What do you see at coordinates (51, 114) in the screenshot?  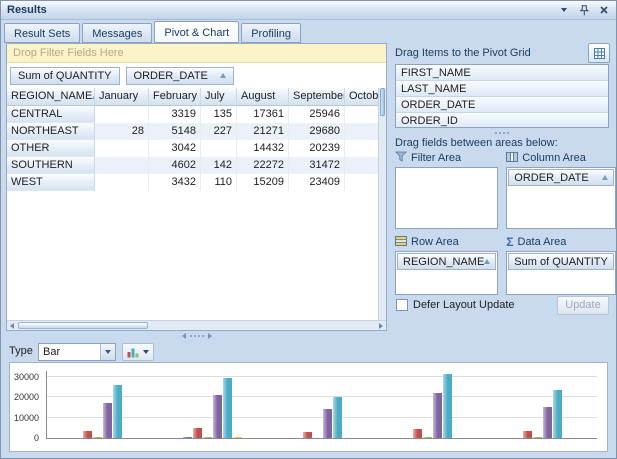 I see `pivot-row-header: CENTRAL` at bounding box center [51, 114].